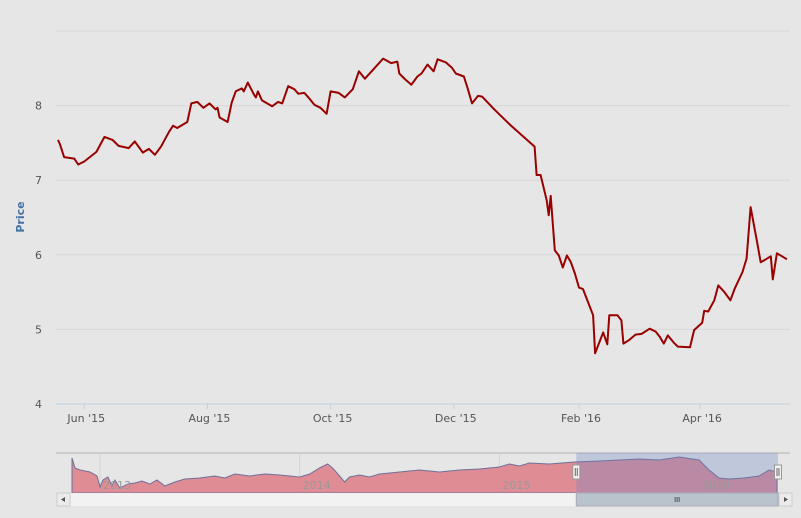 This screenshot has height=518, width=801. I want to click on navigator: 2013 2014 2015 2016, so click(423, 473).